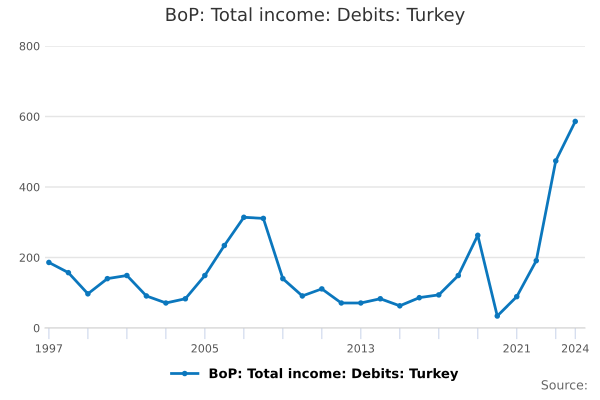 This screenshot has height=400, width=600. I want to click on legend-label: BoP: Total income: Debits: Turkey, so click(334, 374).